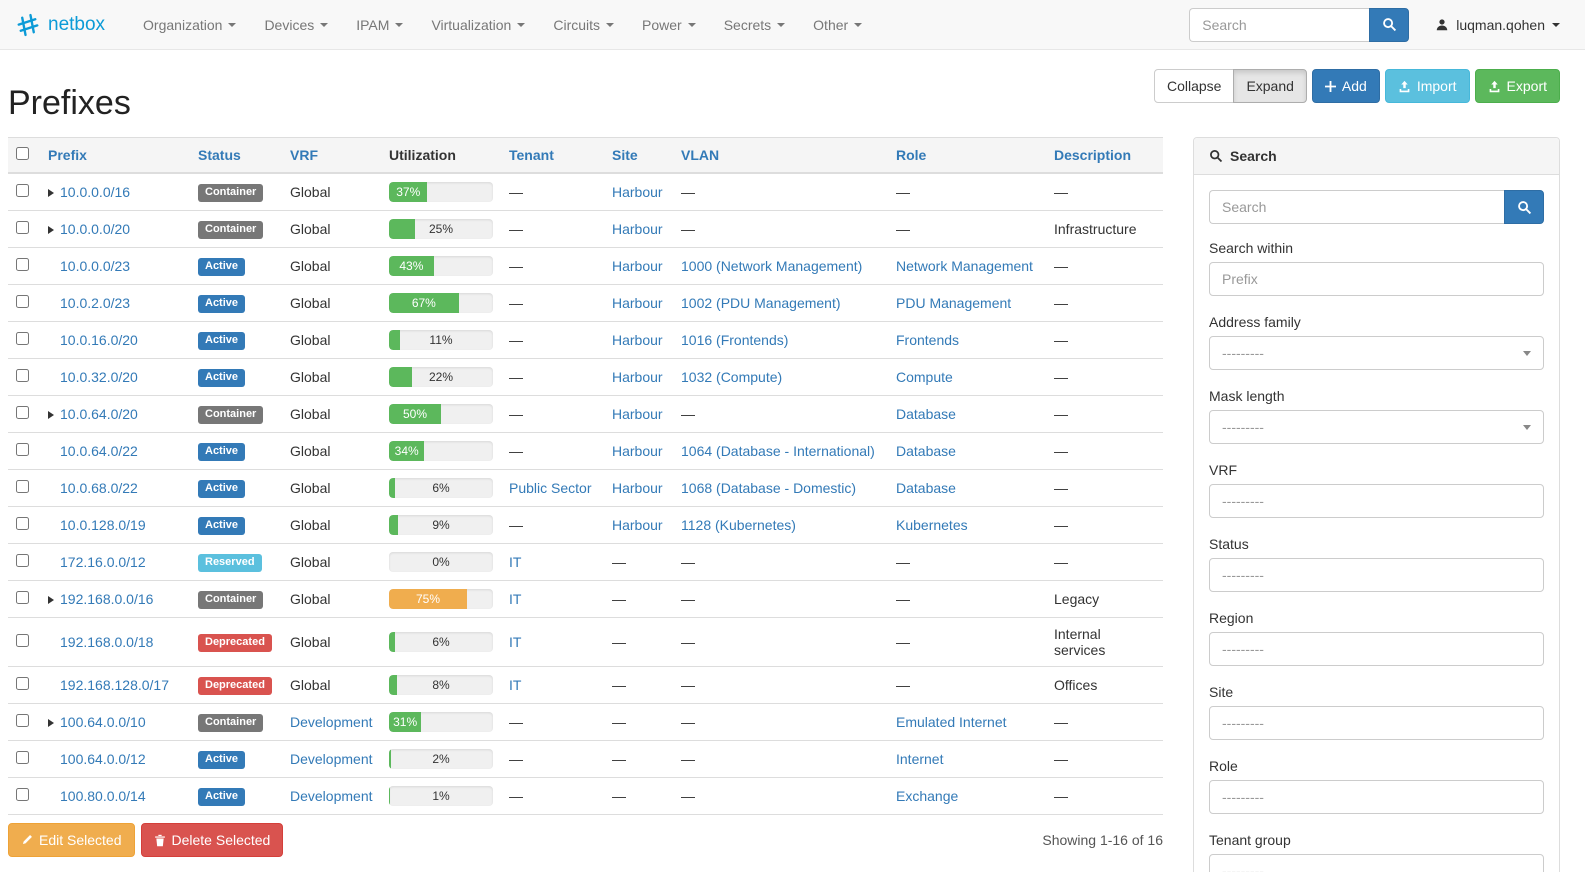  Describe the element at coordinates (1389, 24) in the screenshot. I see `navbar-search-button` at that location.